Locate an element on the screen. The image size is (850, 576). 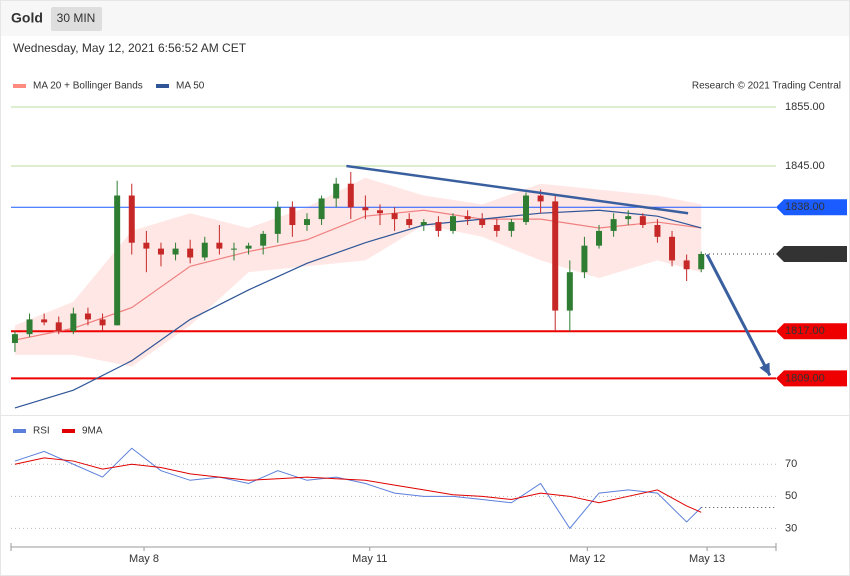
timestamp: Wednesday, May 12, 2021 6:56:52 AM CET is located at coordinates (130, 48).